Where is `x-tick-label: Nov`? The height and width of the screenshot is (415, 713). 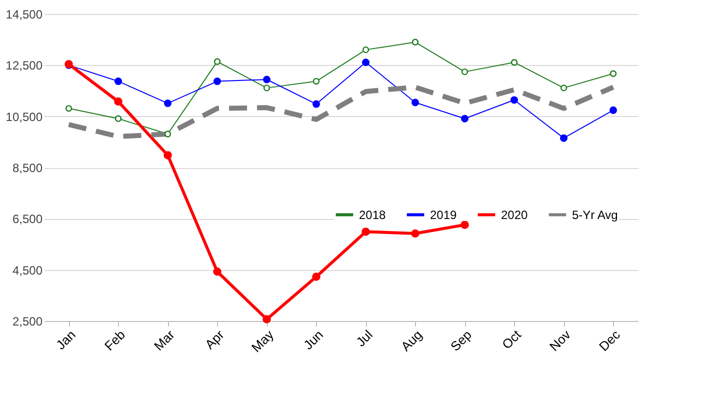
x-tick-label: Nov is located at coordinates (560, 340).